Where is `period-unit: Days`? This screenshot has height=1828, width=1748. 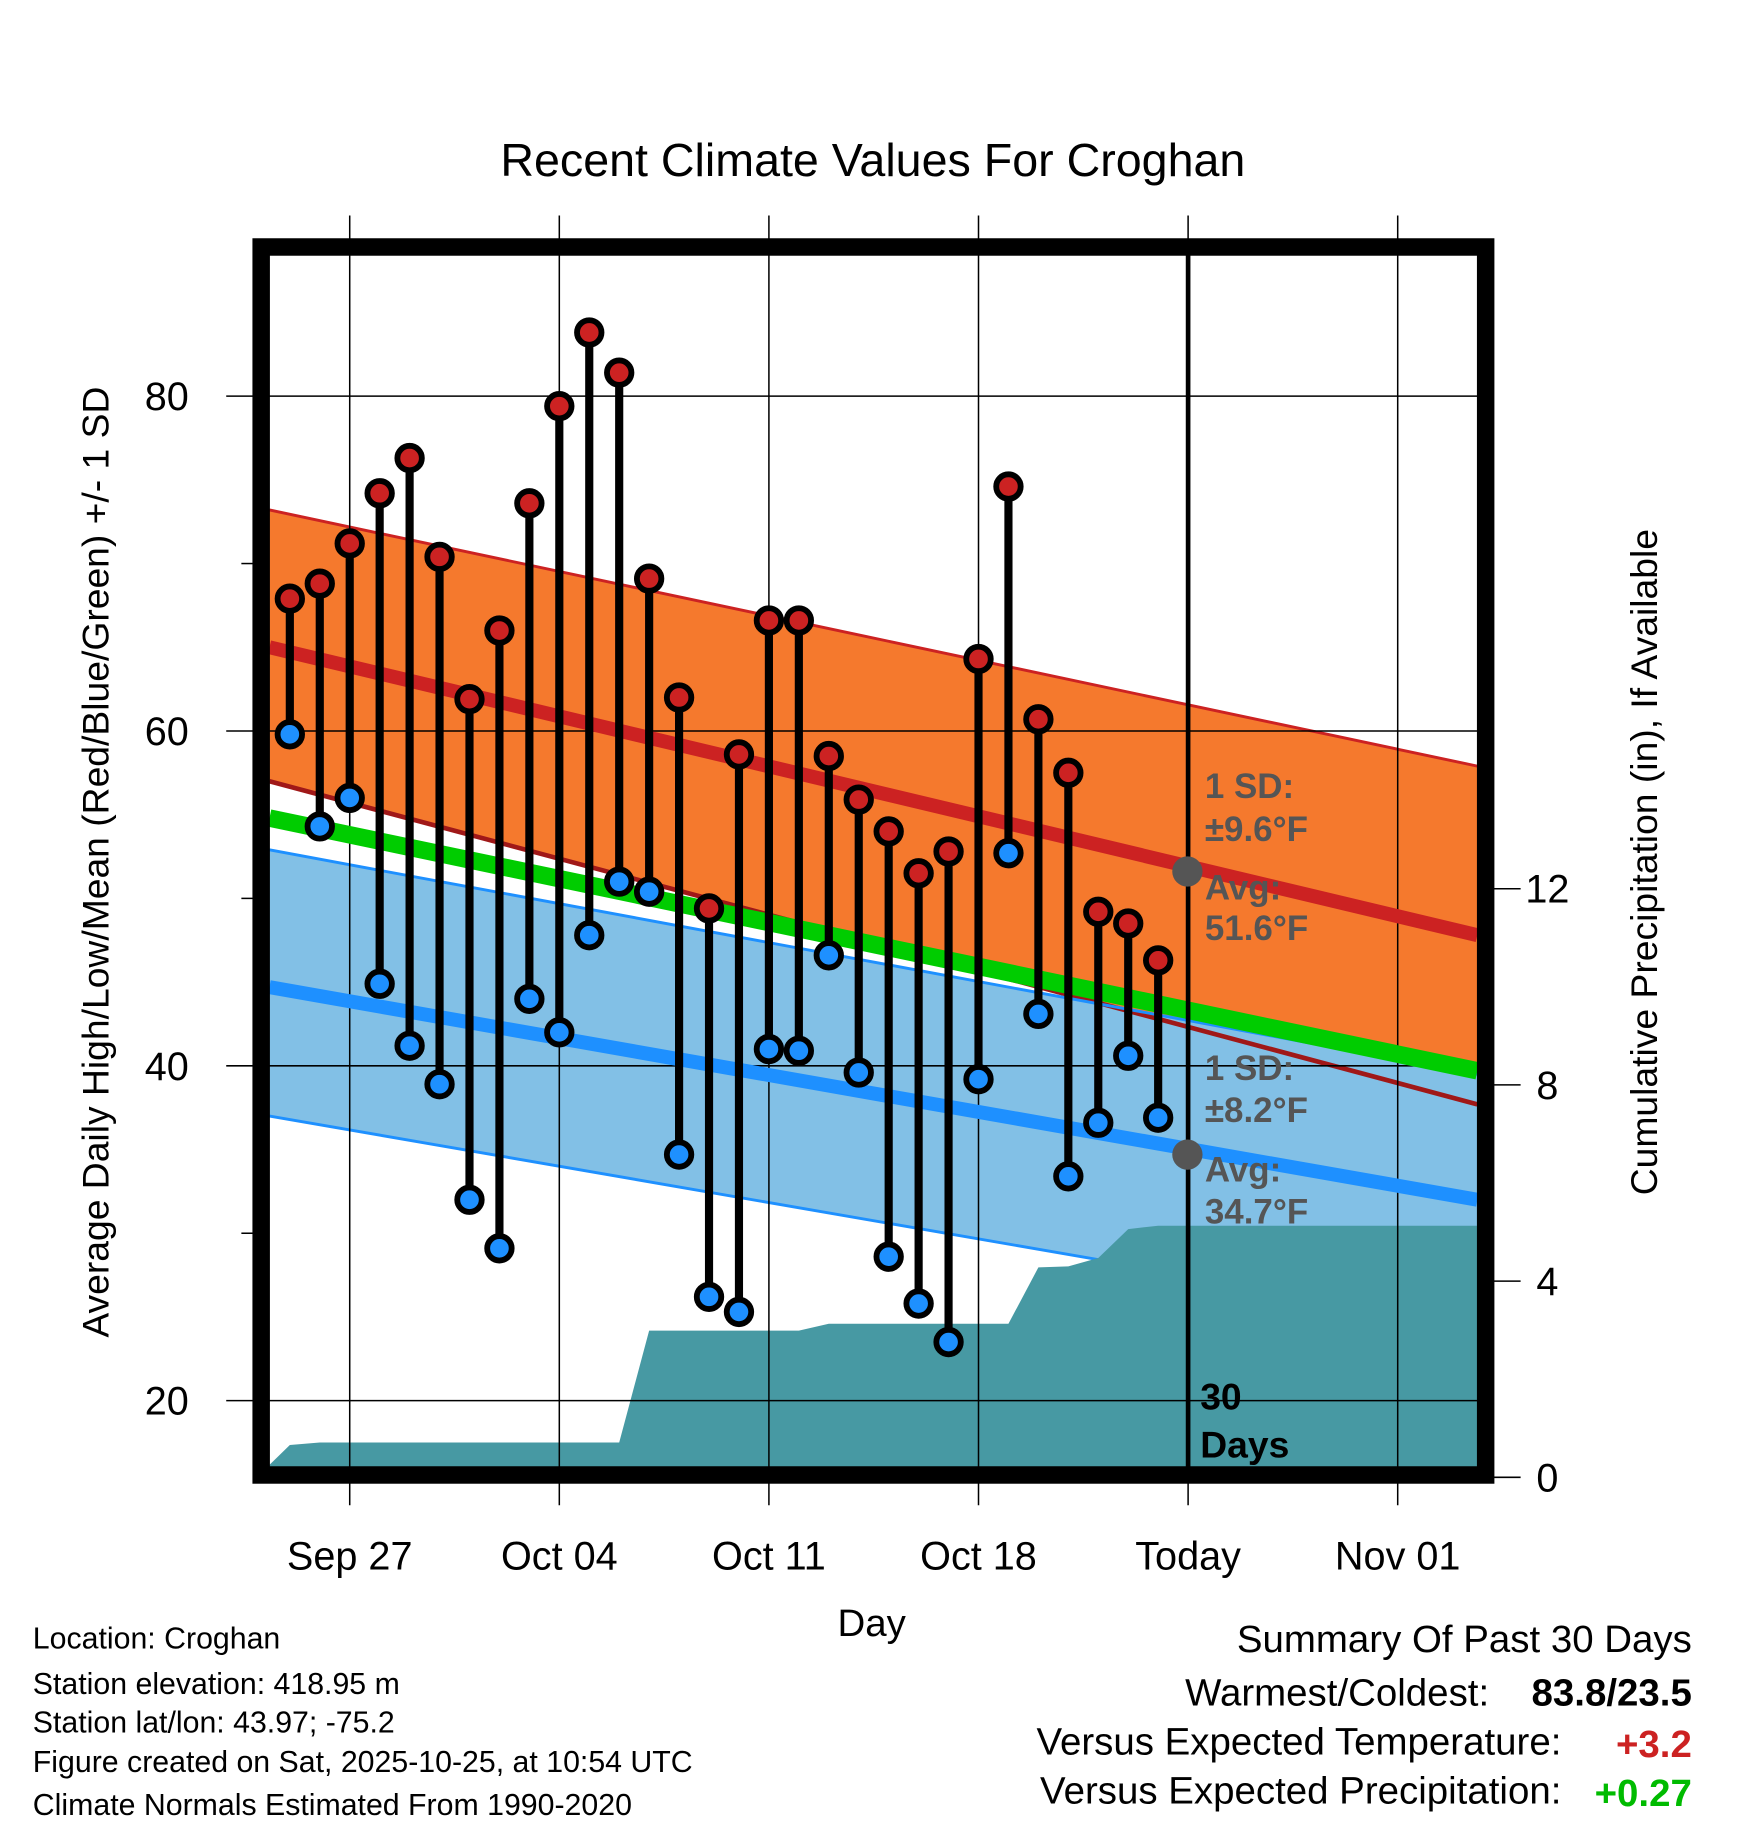 period-unit: Days is located at coordinates (1244, 1445).